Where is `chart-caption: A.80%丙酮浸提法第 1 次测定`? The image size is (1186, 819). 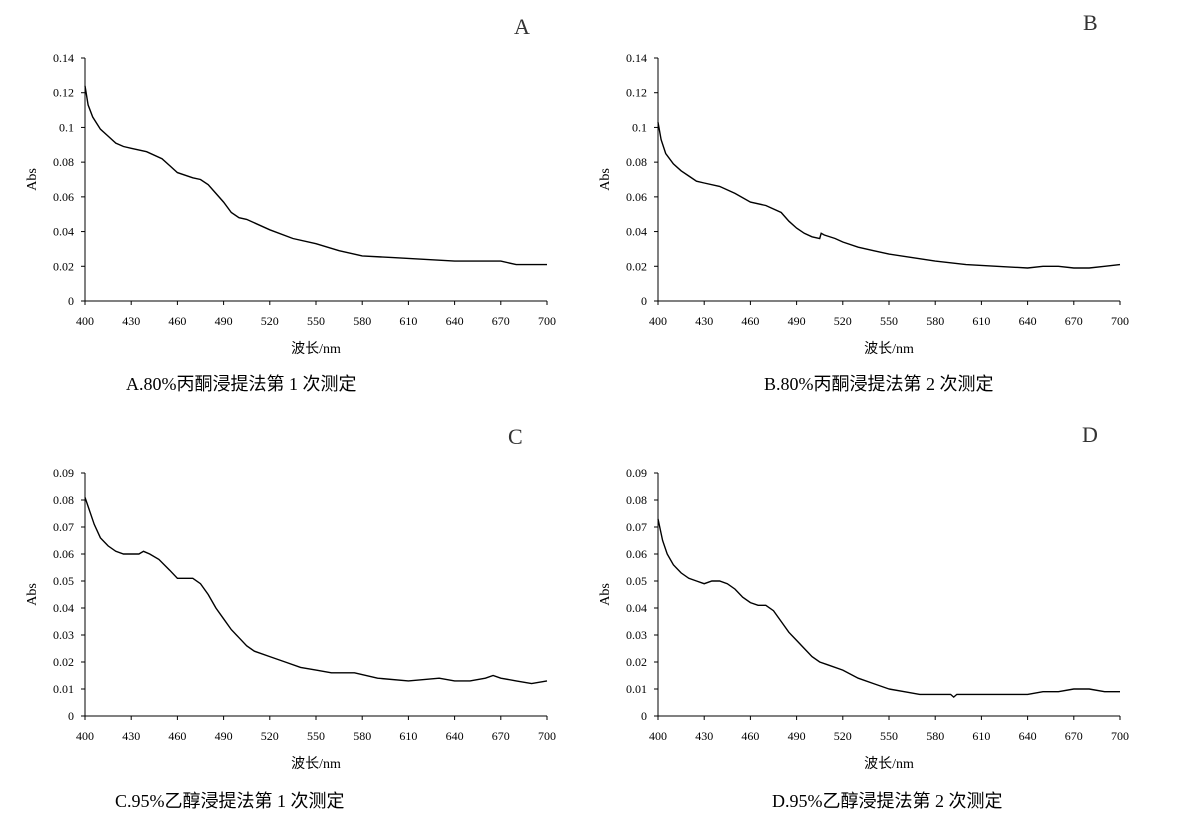
chart-caption: A.80%丙酮浸提法第 1 次测定 is located at coordinates (241, 384).